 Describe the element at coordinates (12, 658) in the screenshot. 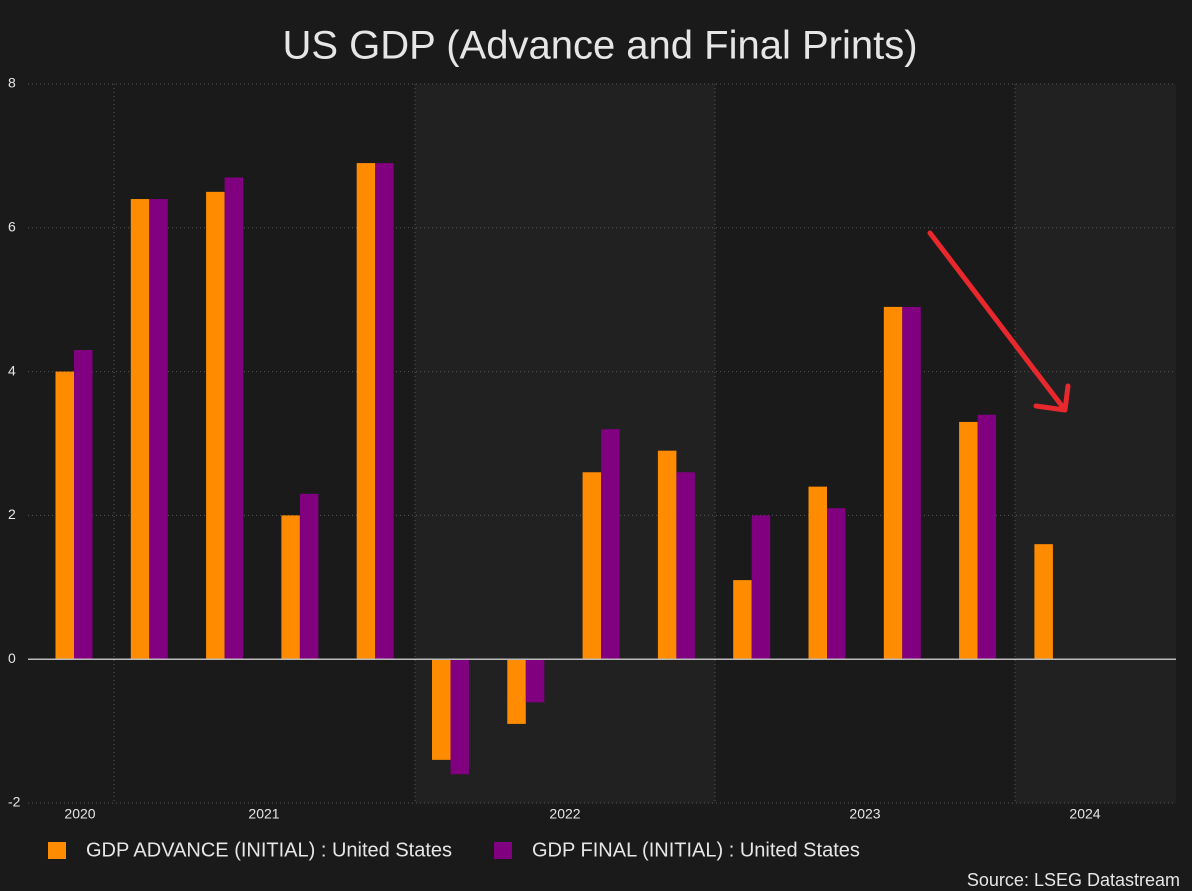

I see `y-tick-label: 0` at that location.